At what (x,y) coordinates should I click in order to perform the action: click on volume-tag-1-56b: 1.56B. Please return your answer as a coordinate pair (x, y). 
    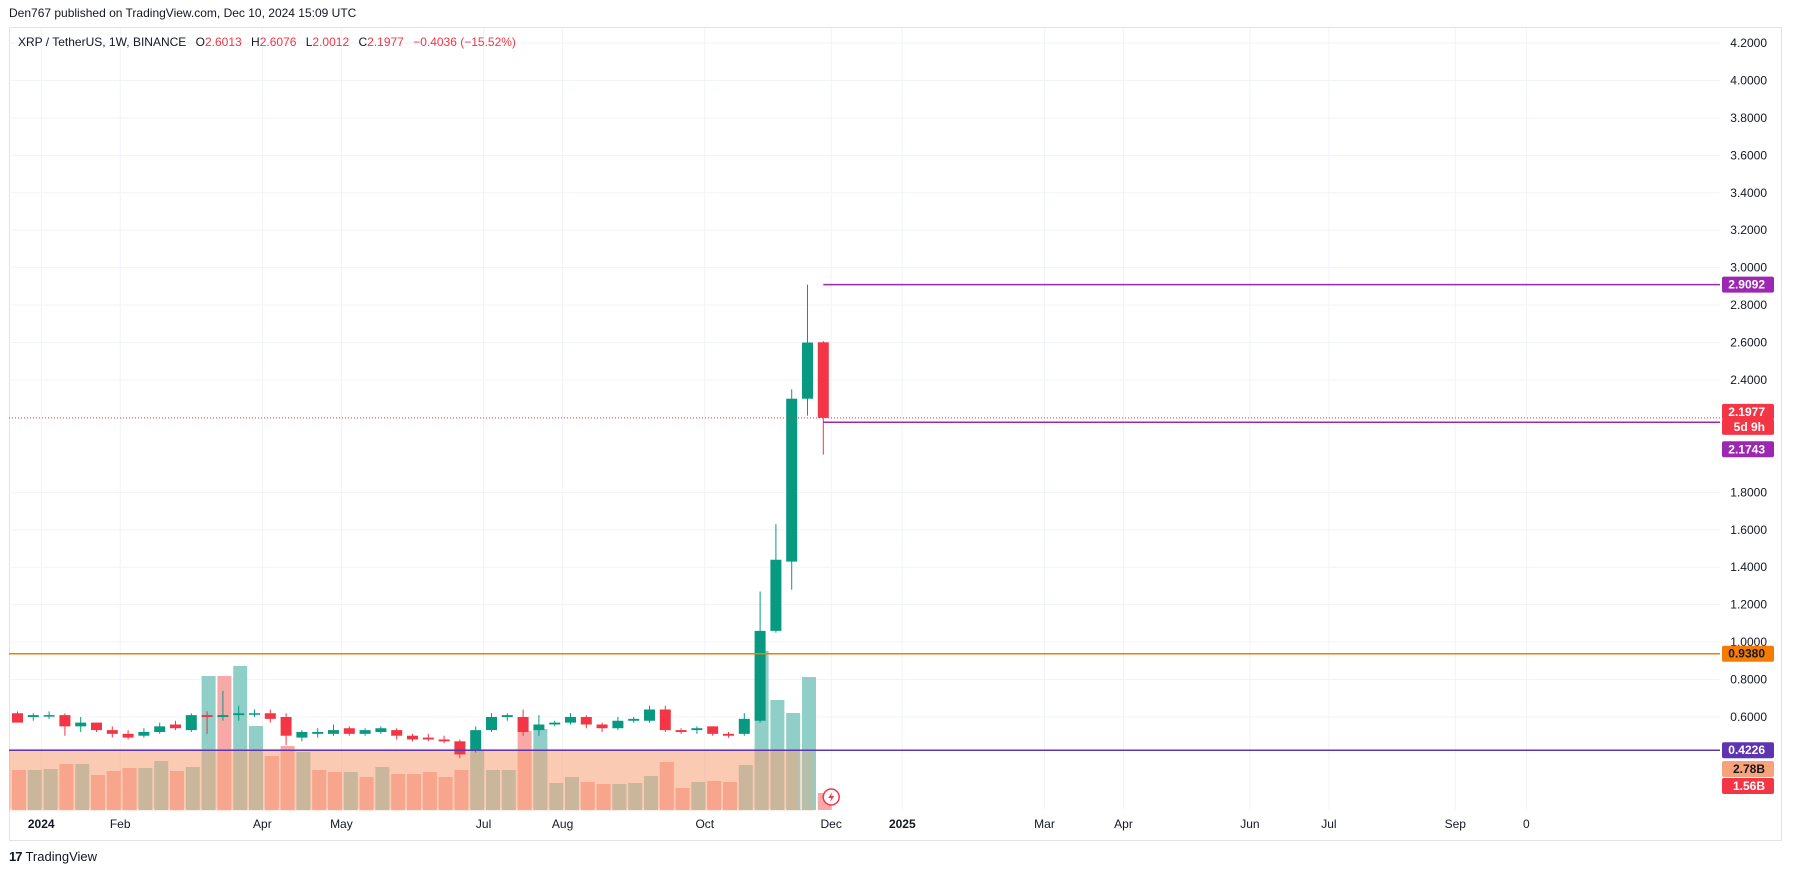
    Looking at the image, I should click on (1748, 786).